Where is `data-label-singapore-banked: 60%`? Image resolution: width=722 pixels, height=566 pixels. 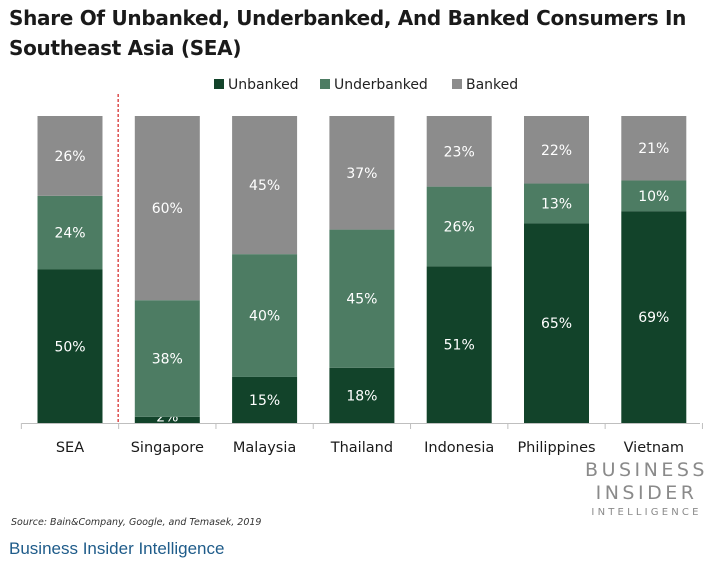 data-label-singapore-banked: 60% is located at coordinates (167, 209).